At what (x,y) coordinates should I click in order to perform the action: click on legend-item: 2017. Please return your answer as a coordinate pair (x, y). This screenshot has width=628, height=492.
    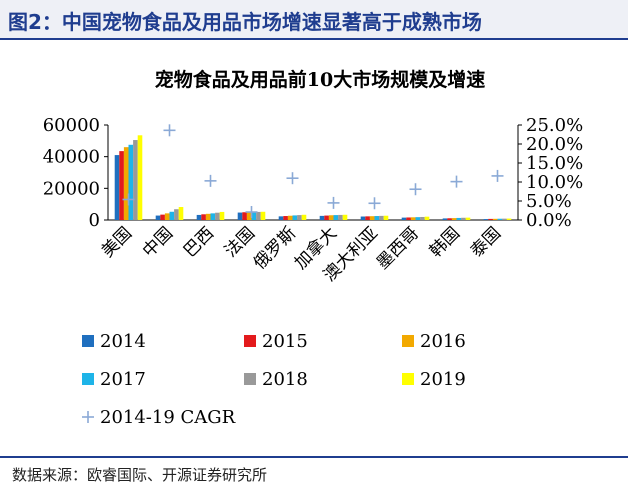
    Looking at the image, I should click on (114, 379).